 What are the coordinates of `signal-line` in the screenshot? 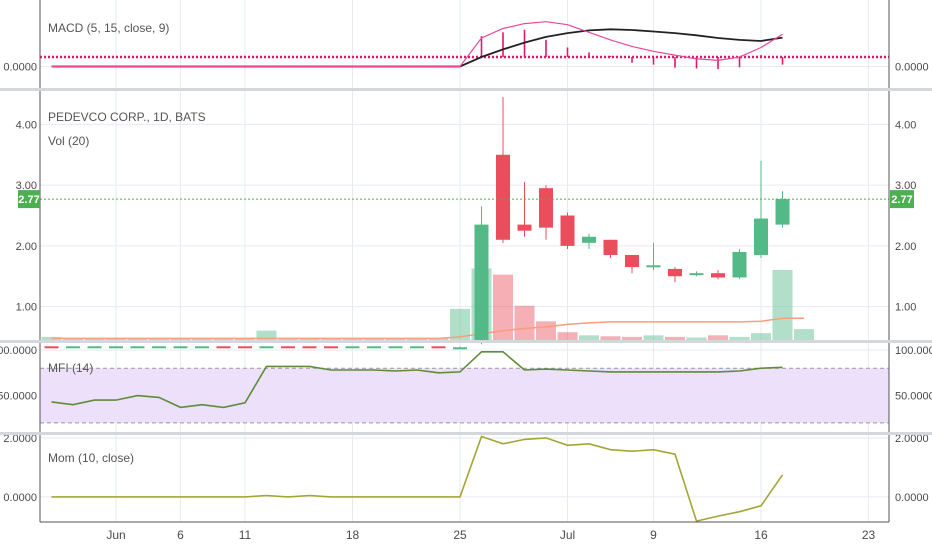 It's located at (417, 44).